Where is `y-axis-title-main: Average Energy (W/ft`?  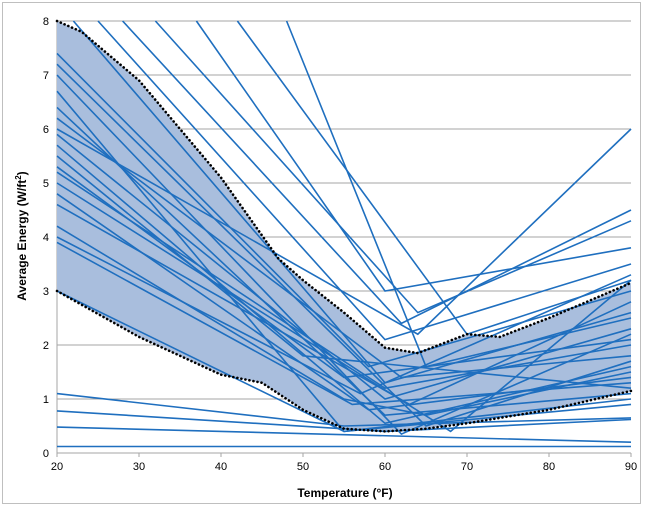 y-axis-title-main: Average Energy (W/ft is located at coordinates (22, 240).